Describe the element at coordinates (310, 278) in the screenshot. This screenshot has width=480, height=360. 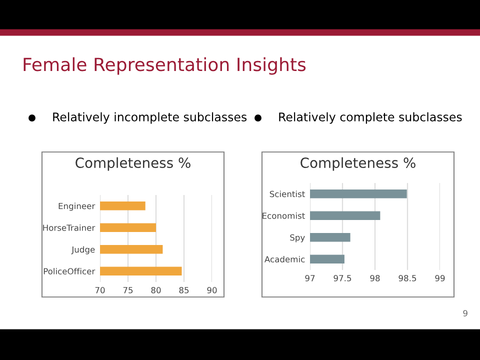
I see `x-tick-label: 97` at that location.